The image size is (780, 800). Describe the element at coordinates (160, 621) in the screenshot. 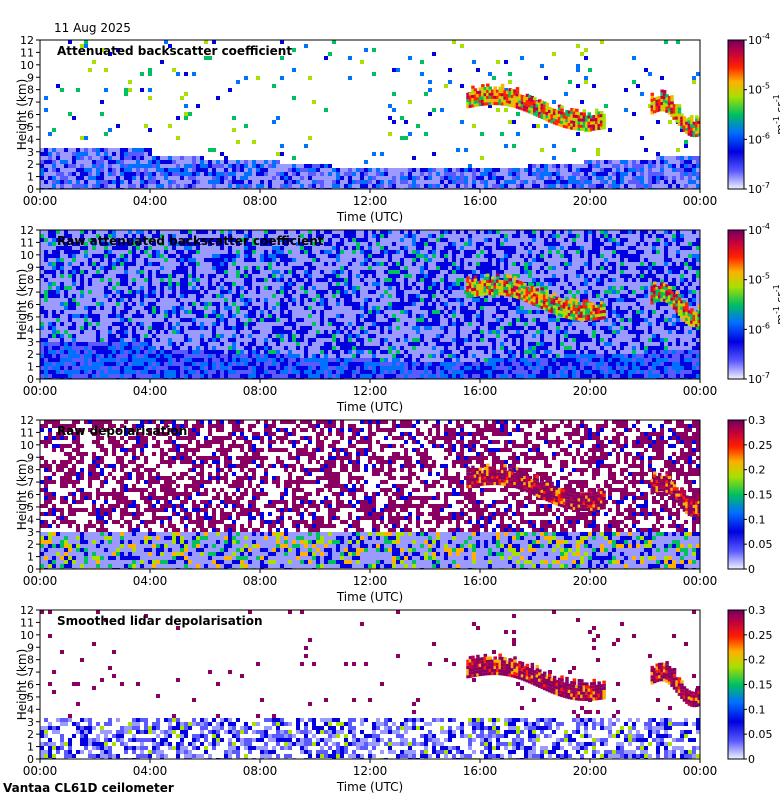

I see `panel-title: Smoothed lidar depolarisation` at that location.